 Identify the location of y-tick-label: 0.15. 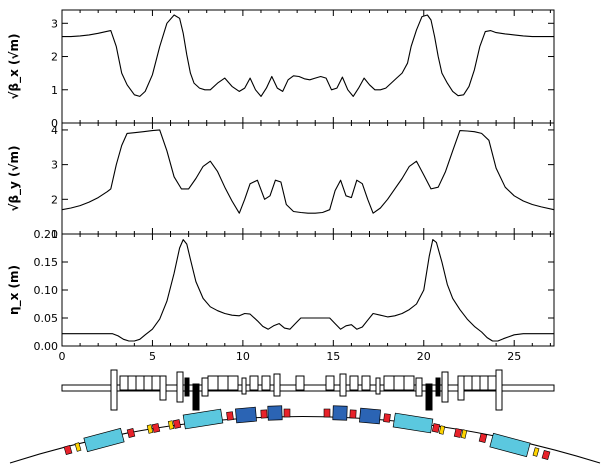
(46, 262).